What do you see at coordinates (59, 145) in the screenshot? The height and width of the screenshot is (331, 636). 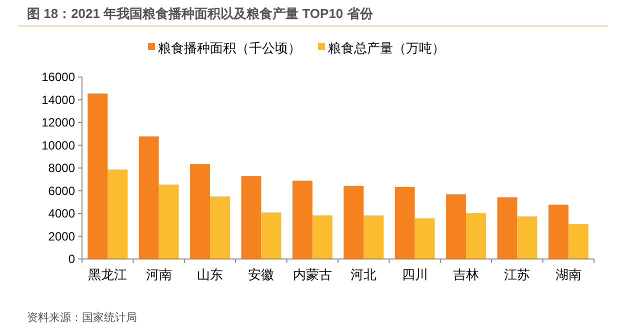 I see `y-tick-label: 10000` at bounding box center [59, 145].